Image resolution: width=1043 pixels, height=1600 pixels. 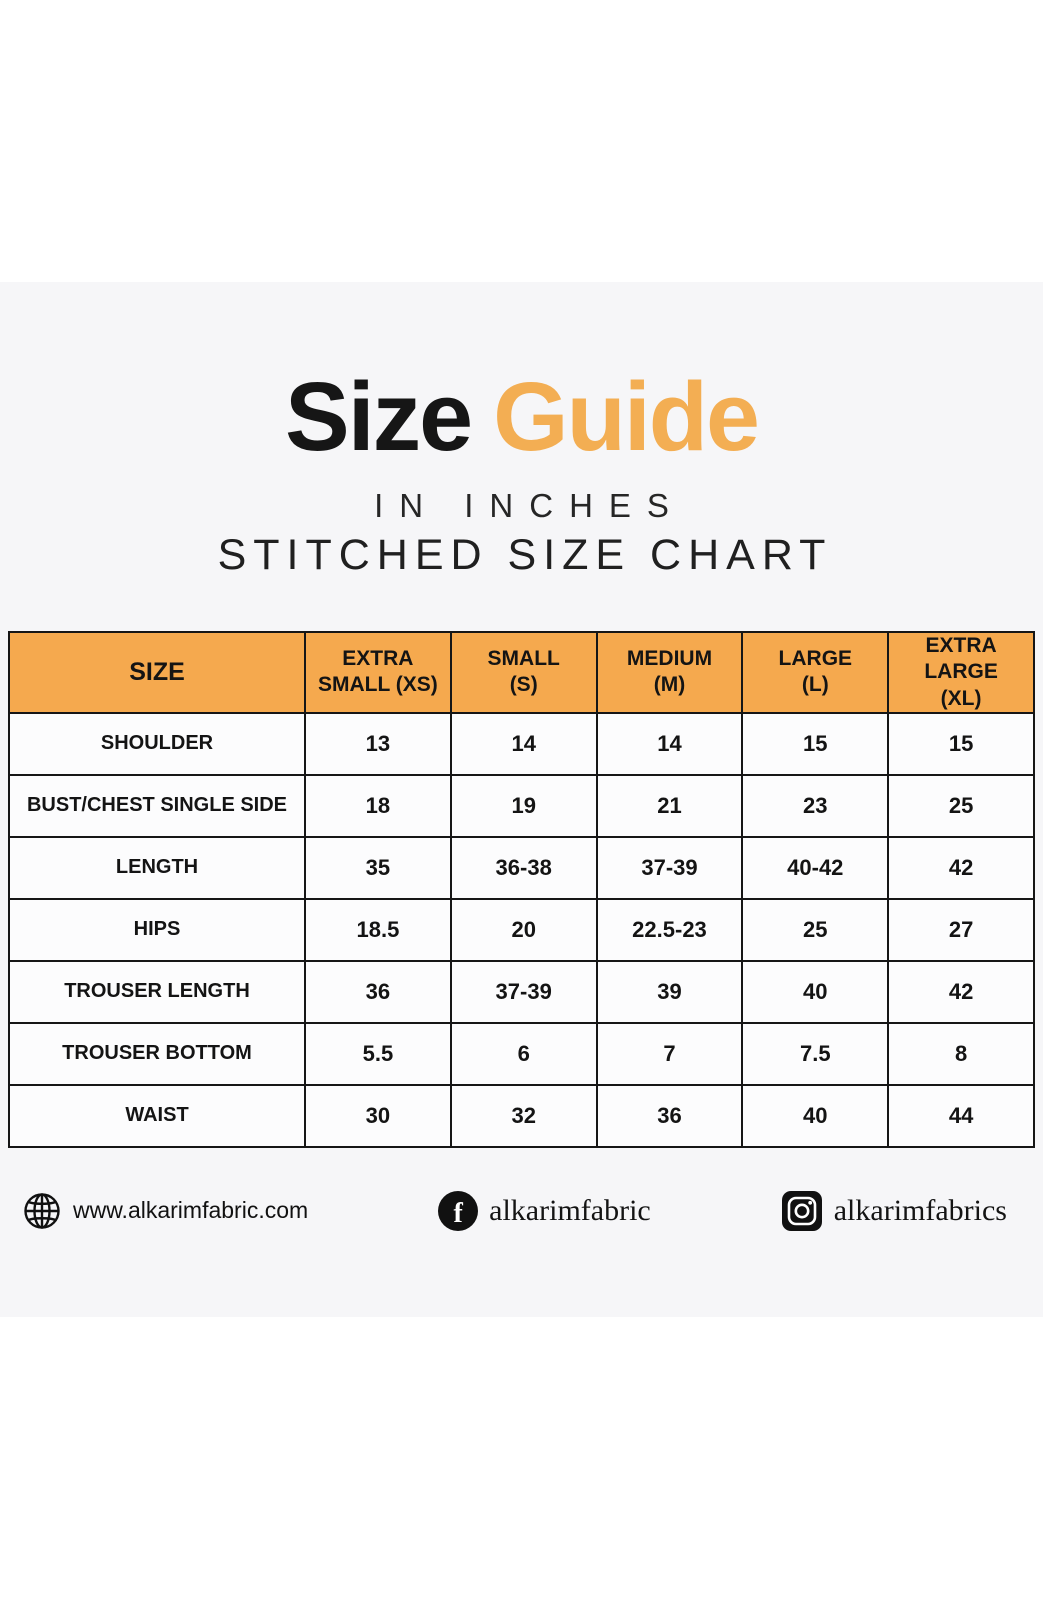 I want to click on size-value: 30, so click(x=378, y=1115).